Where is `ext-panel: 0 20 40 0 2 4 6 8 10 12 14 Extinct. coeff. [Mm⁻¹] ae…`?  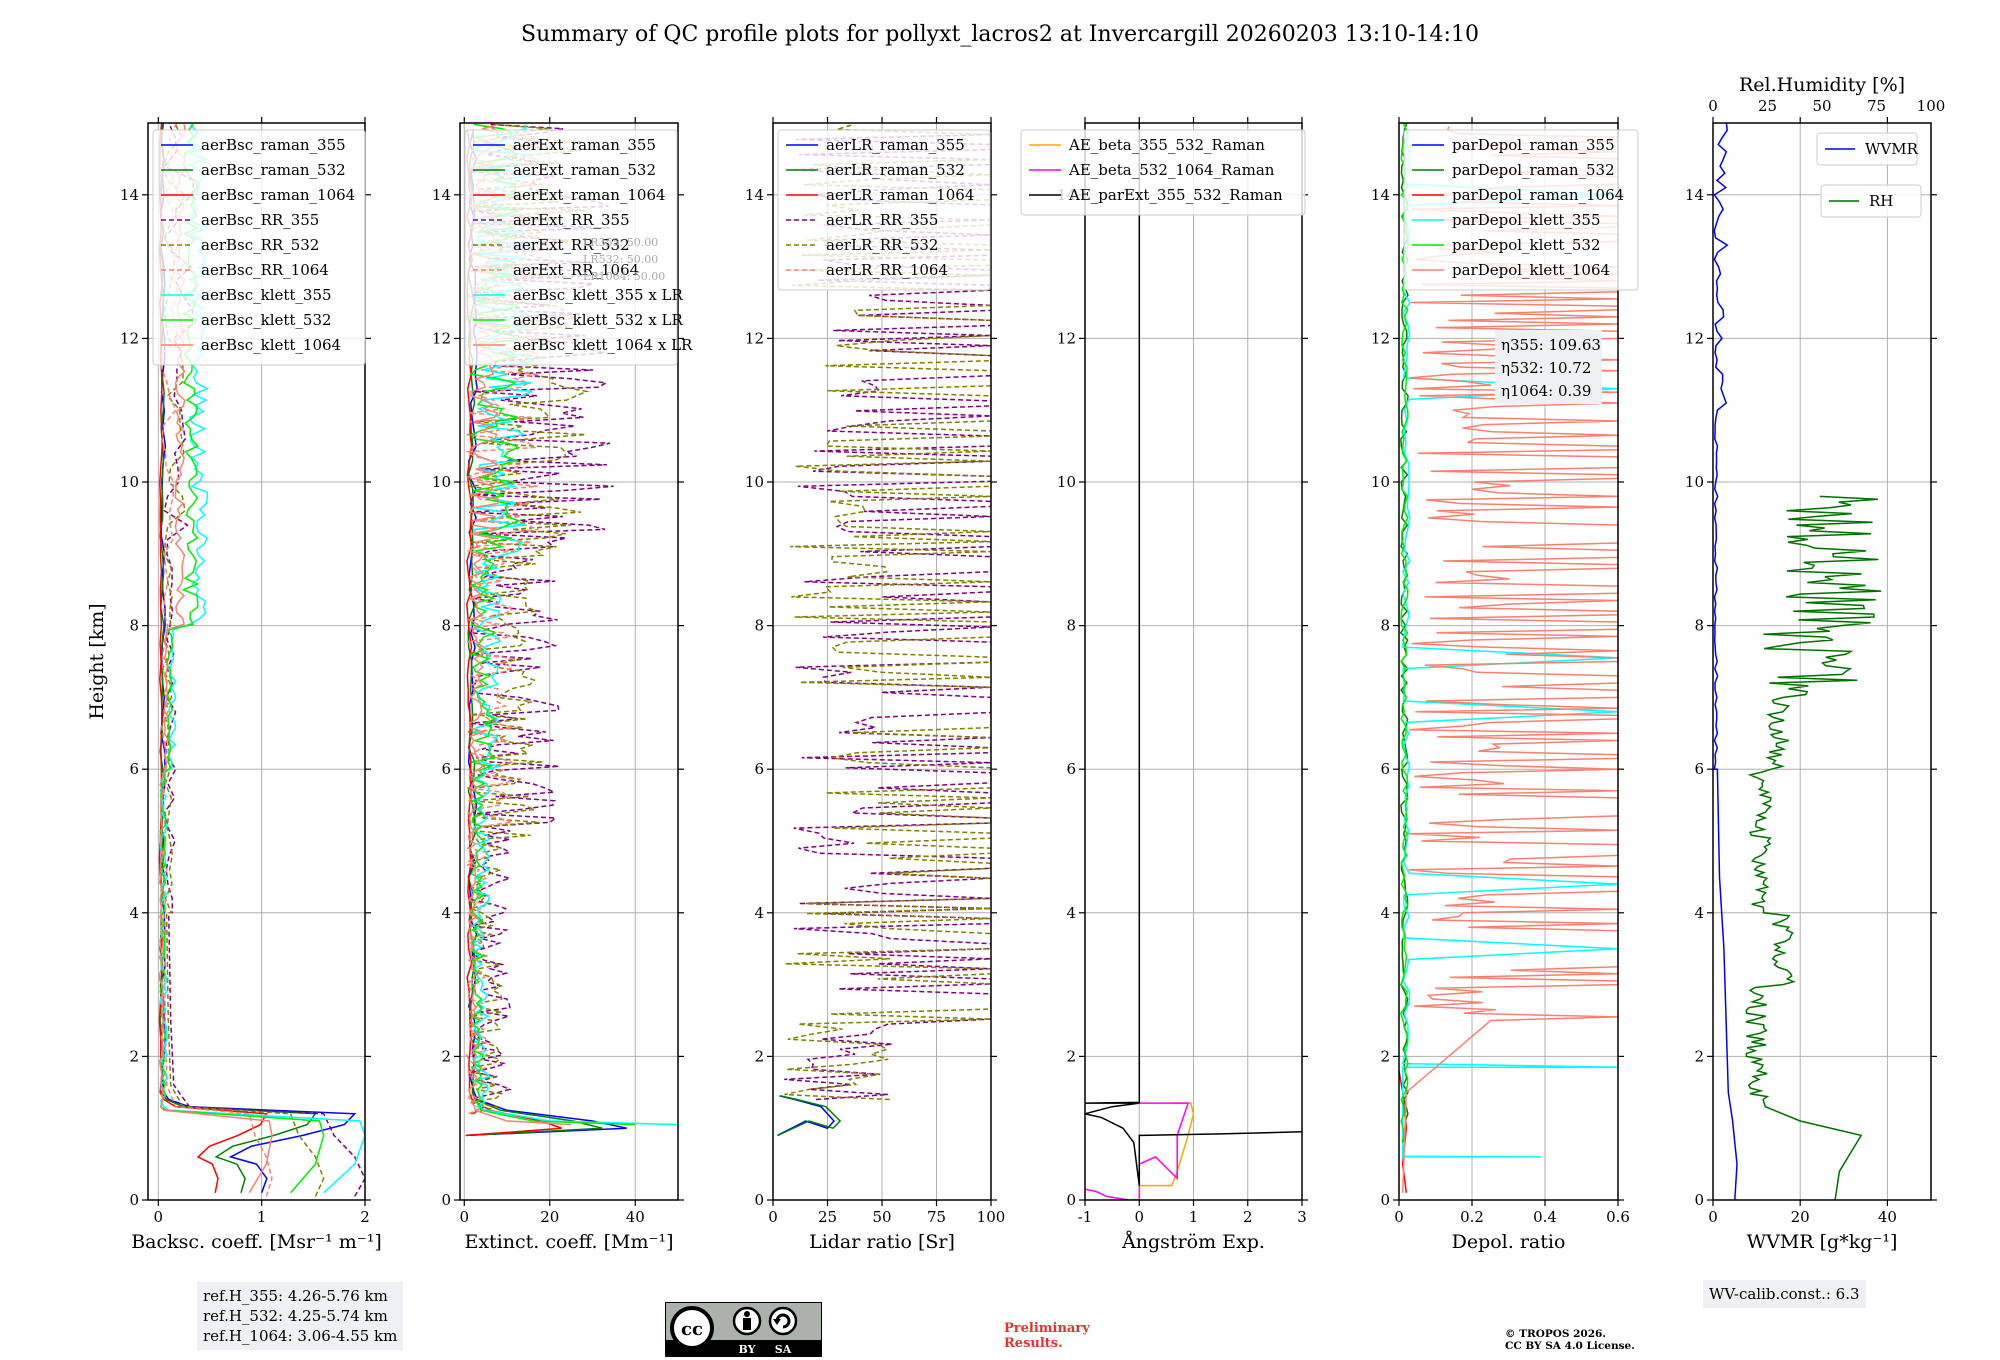 ext-panel: 0 20 40 0 2 4 6 8 10 12 14 Extinct. coeff. [Mm⁻¹] ae… is located at coordinates (562, 685).